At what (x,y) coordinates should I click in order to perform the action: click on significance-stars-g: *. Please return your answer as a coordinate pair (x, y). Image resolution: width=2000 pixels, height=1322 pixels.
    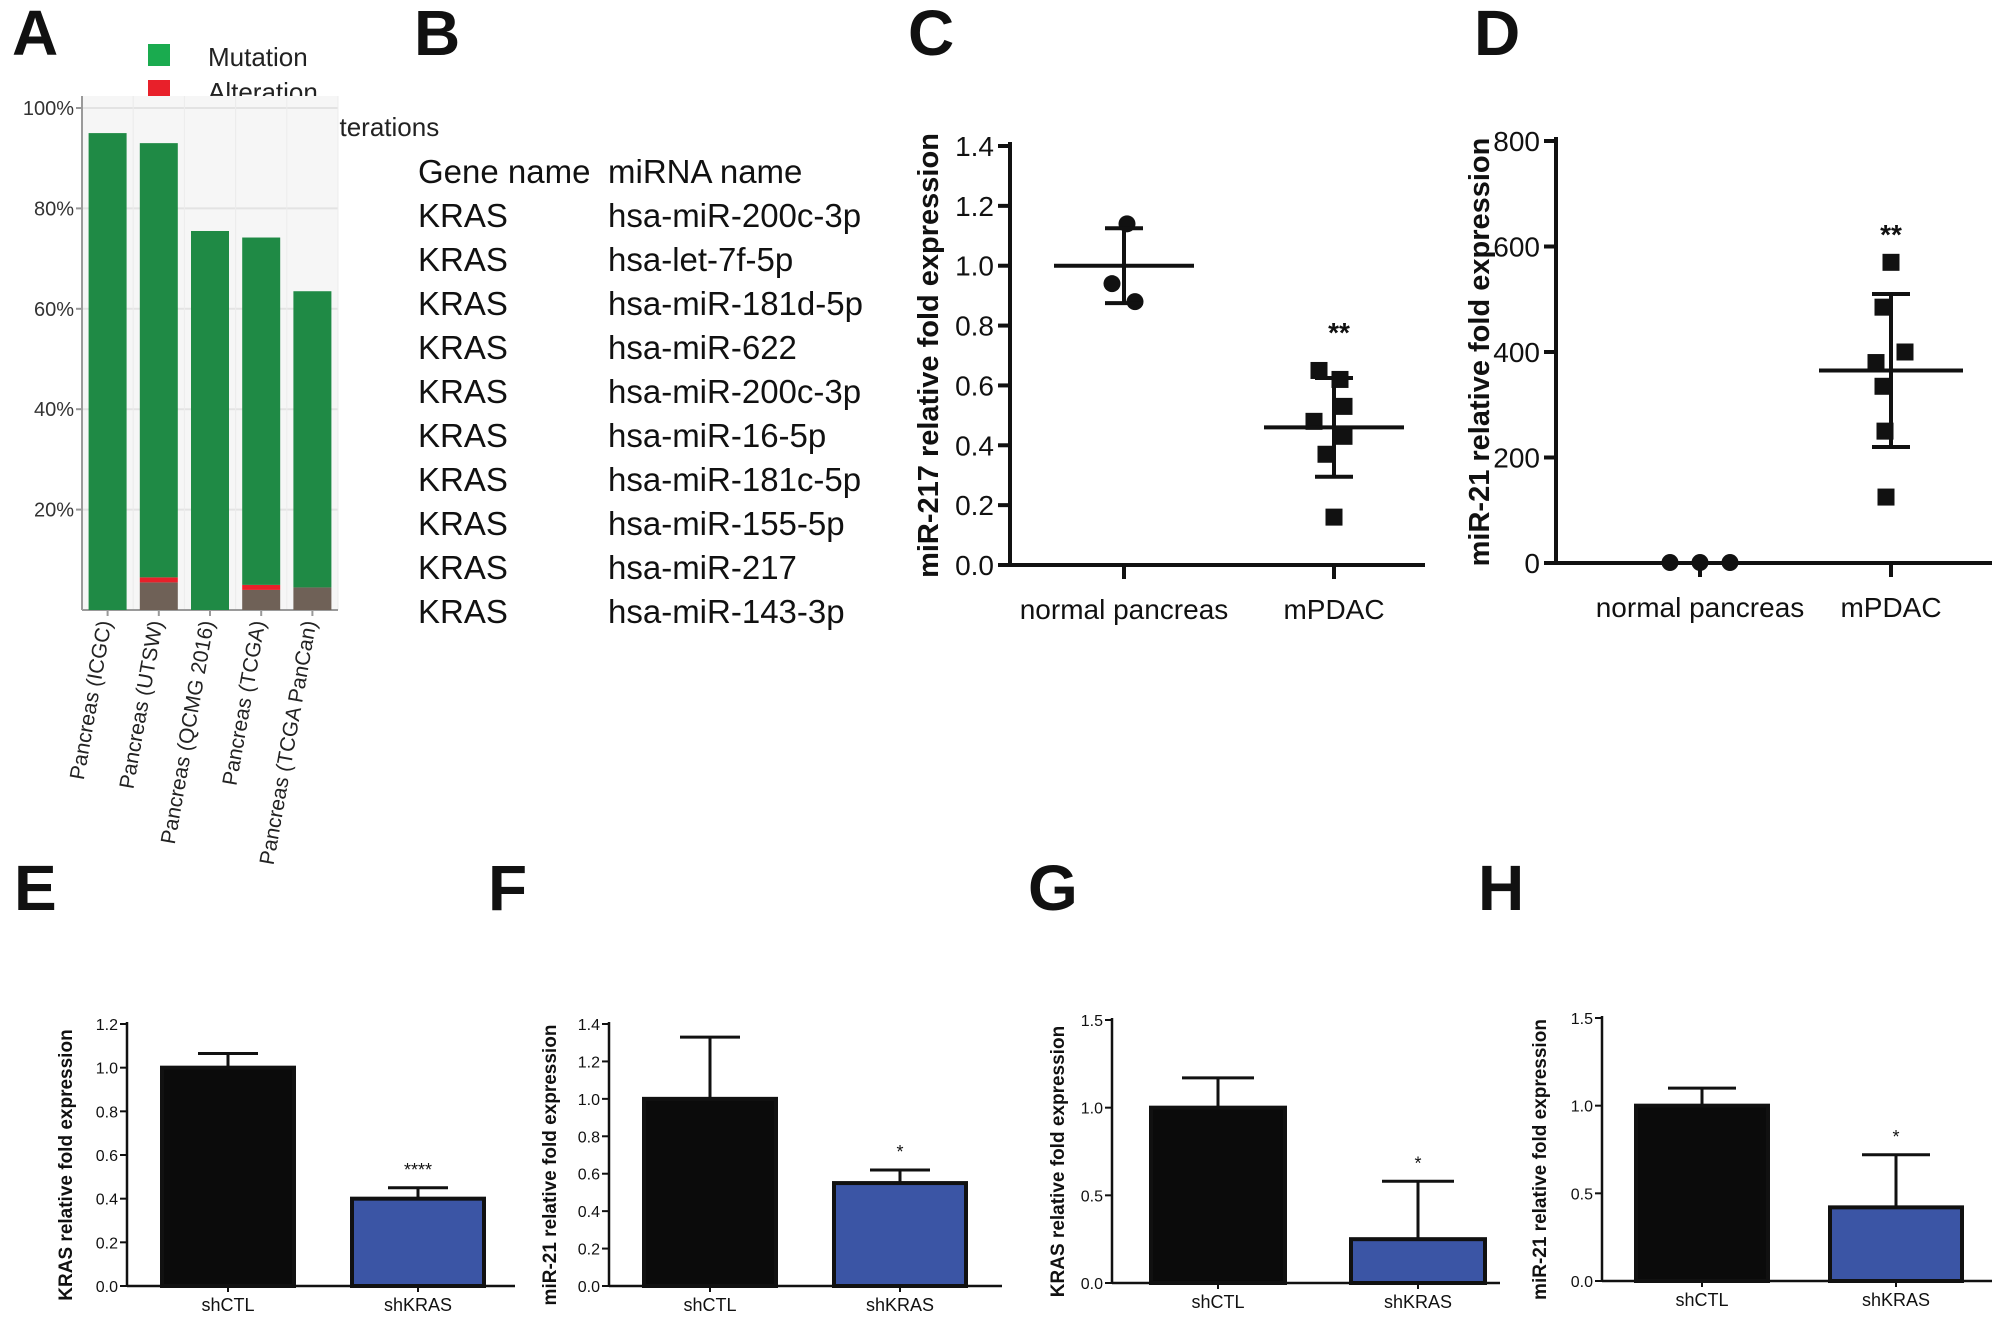
    Looking at the image, I should click on (1417, 1163).